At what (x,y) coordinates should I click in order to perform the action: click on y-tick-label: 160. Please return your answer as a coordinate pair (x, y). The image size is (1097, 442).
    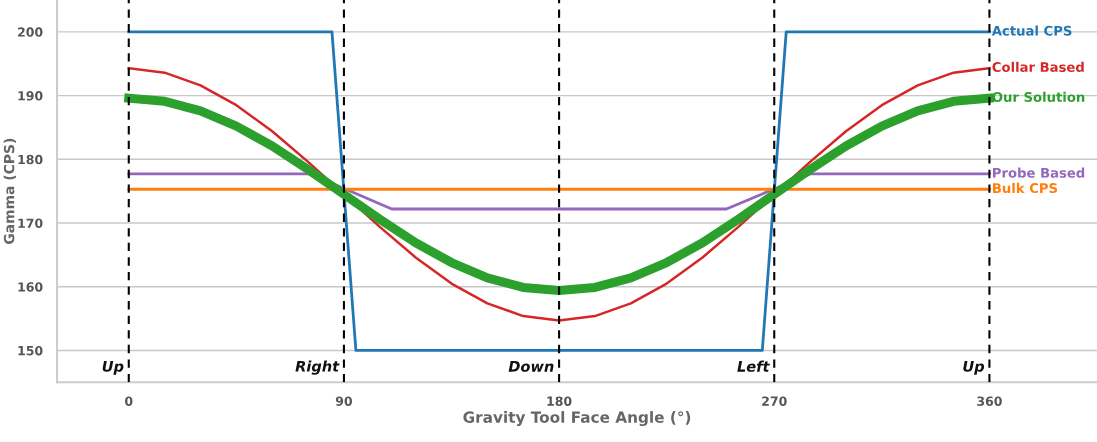
    Looking at the image, I should click on (30, 287).